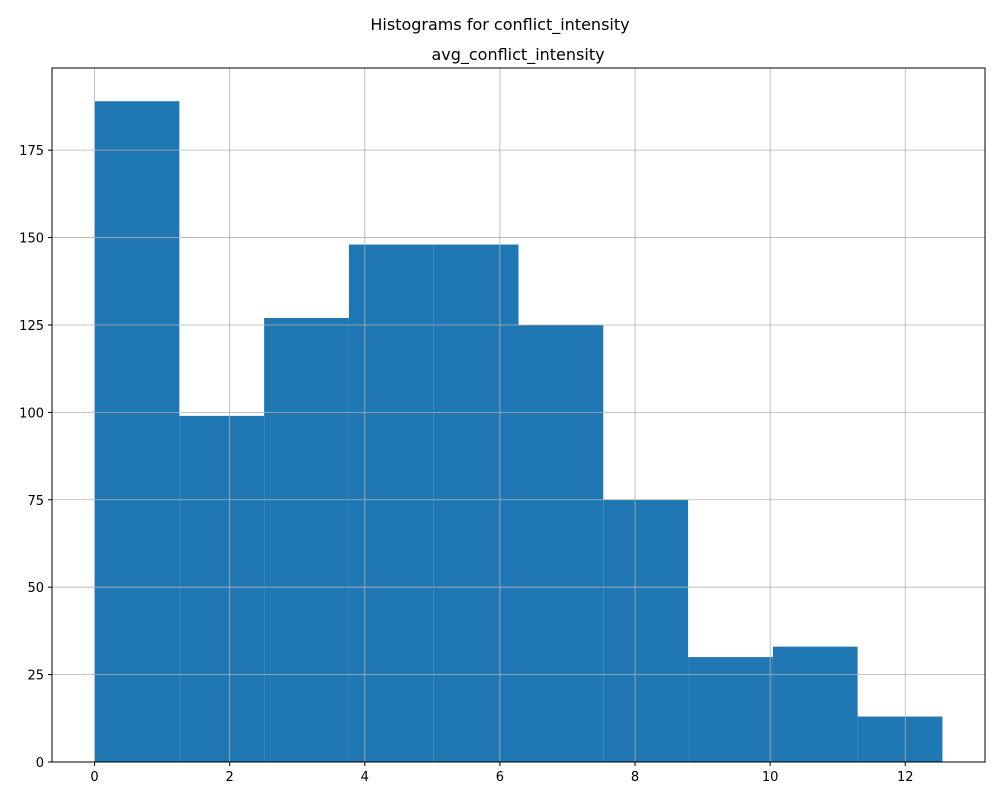  I want to click on x-tick-label: 12, so click(905, 777).